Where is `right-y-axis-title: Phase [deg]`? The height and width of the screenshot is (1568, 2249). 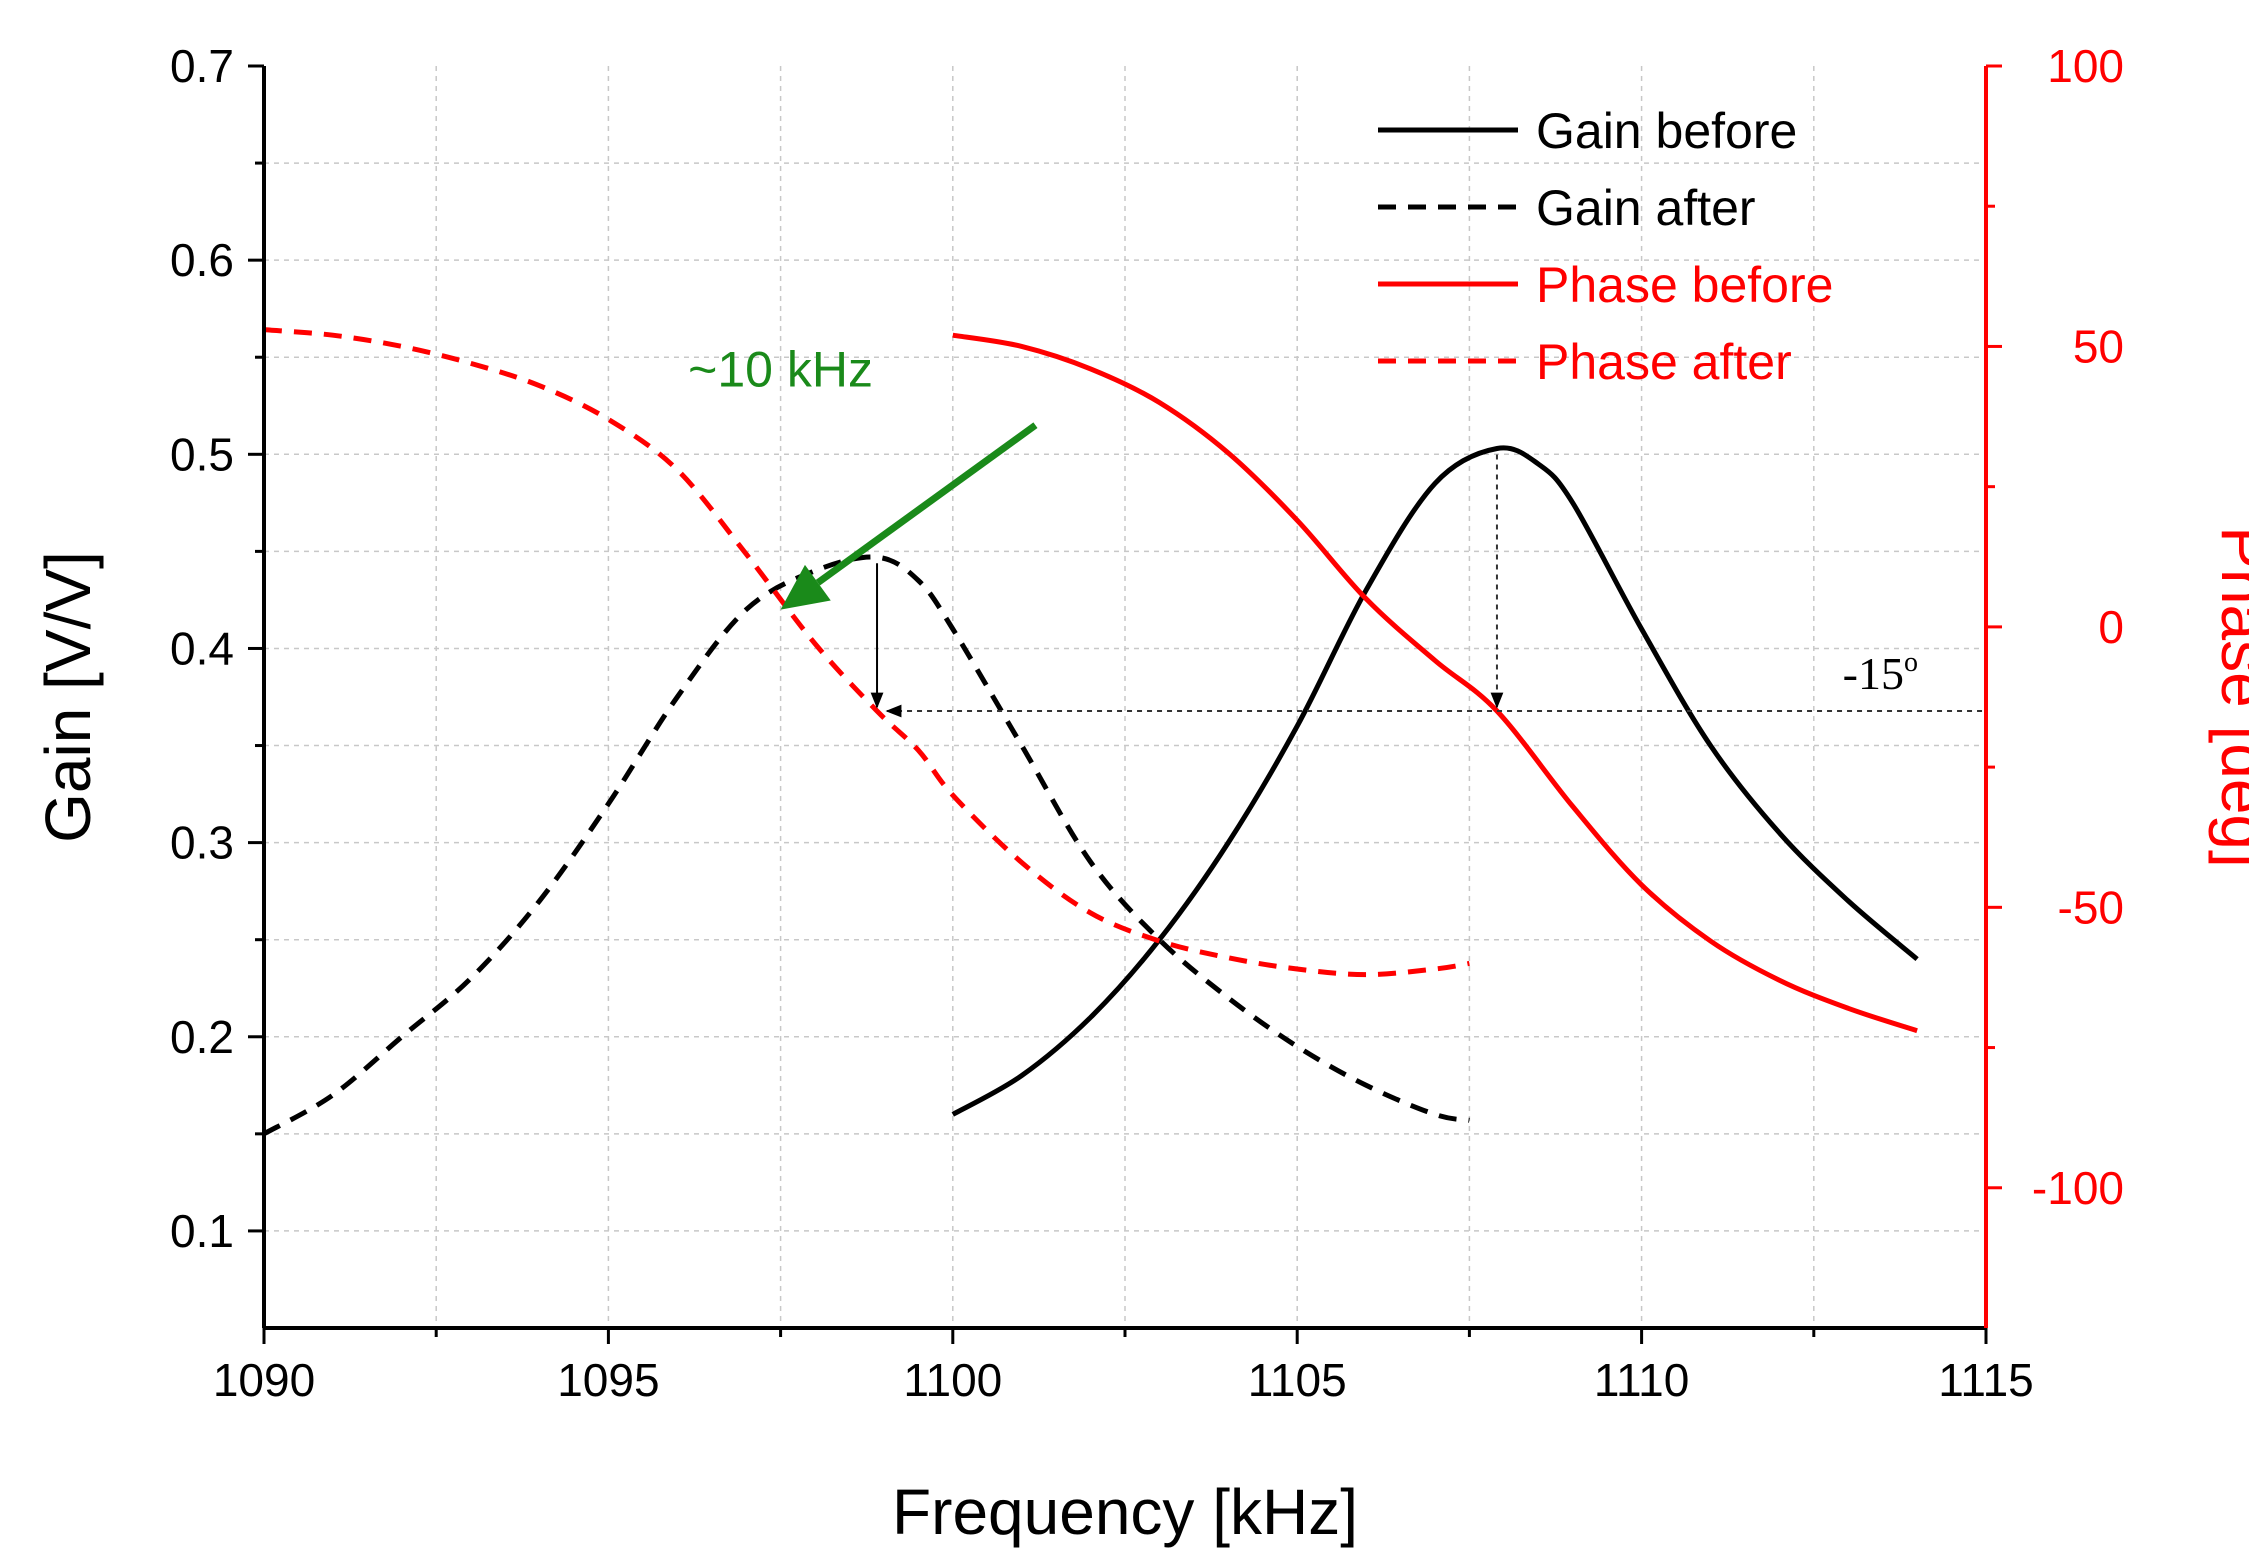
right-y-axis-title: Phase [deg] is located at coordinates (2228, 697).